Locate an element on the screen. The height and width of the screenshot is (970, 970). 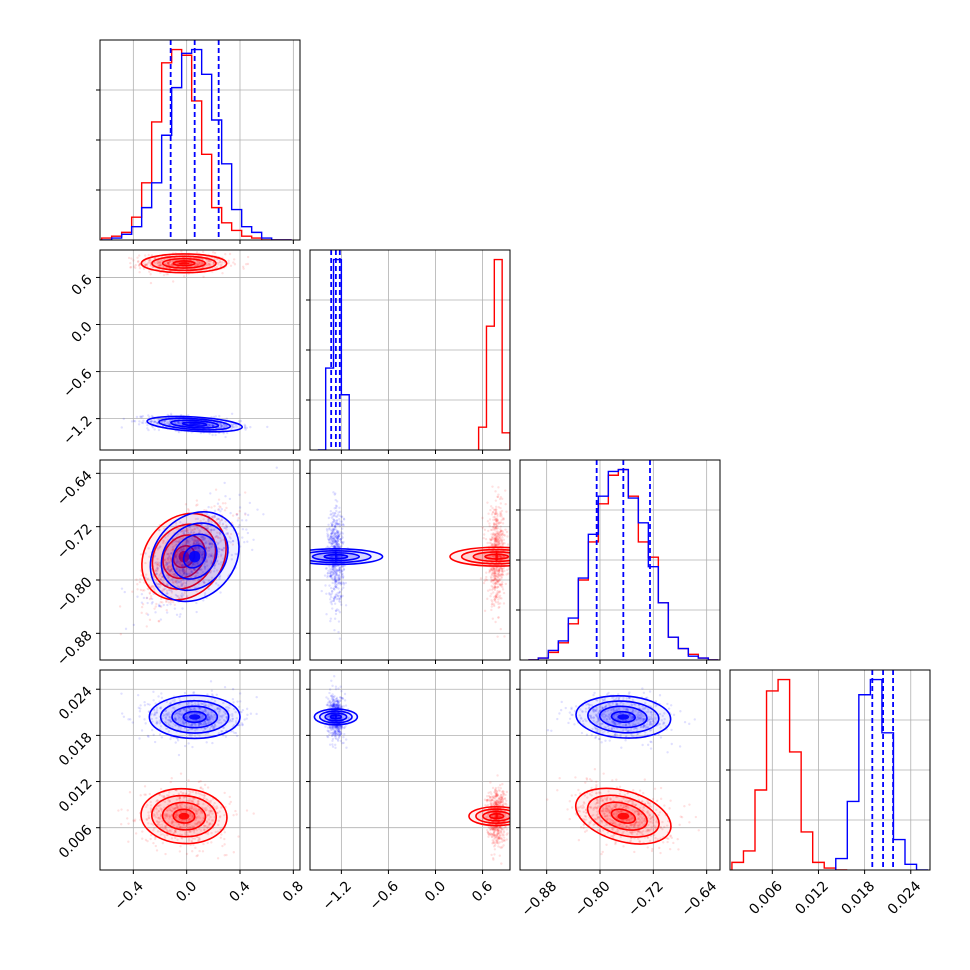
panel-3-2: −0.88 −0.80 −0.72 −0.64 is located at coordinates (618, 794).